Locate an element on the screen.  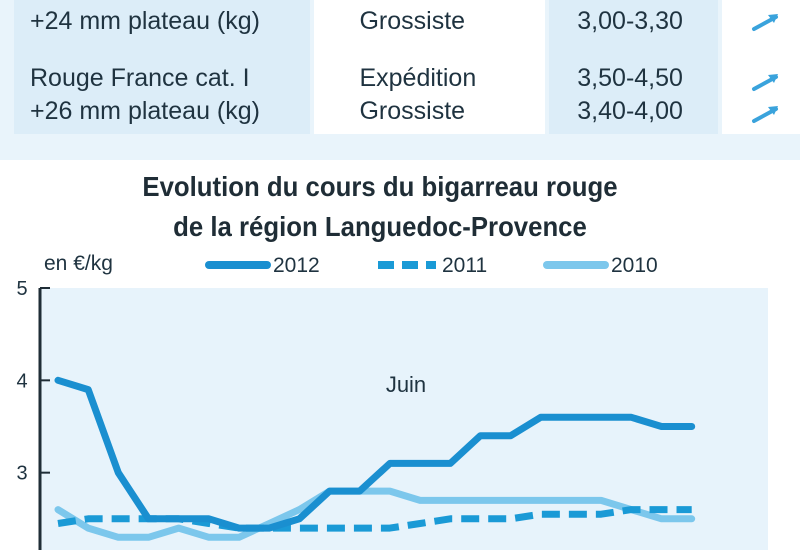
product-cell: Rouge France cat. I +26 mm plateau (kg) is located at coordinates (162, 98).